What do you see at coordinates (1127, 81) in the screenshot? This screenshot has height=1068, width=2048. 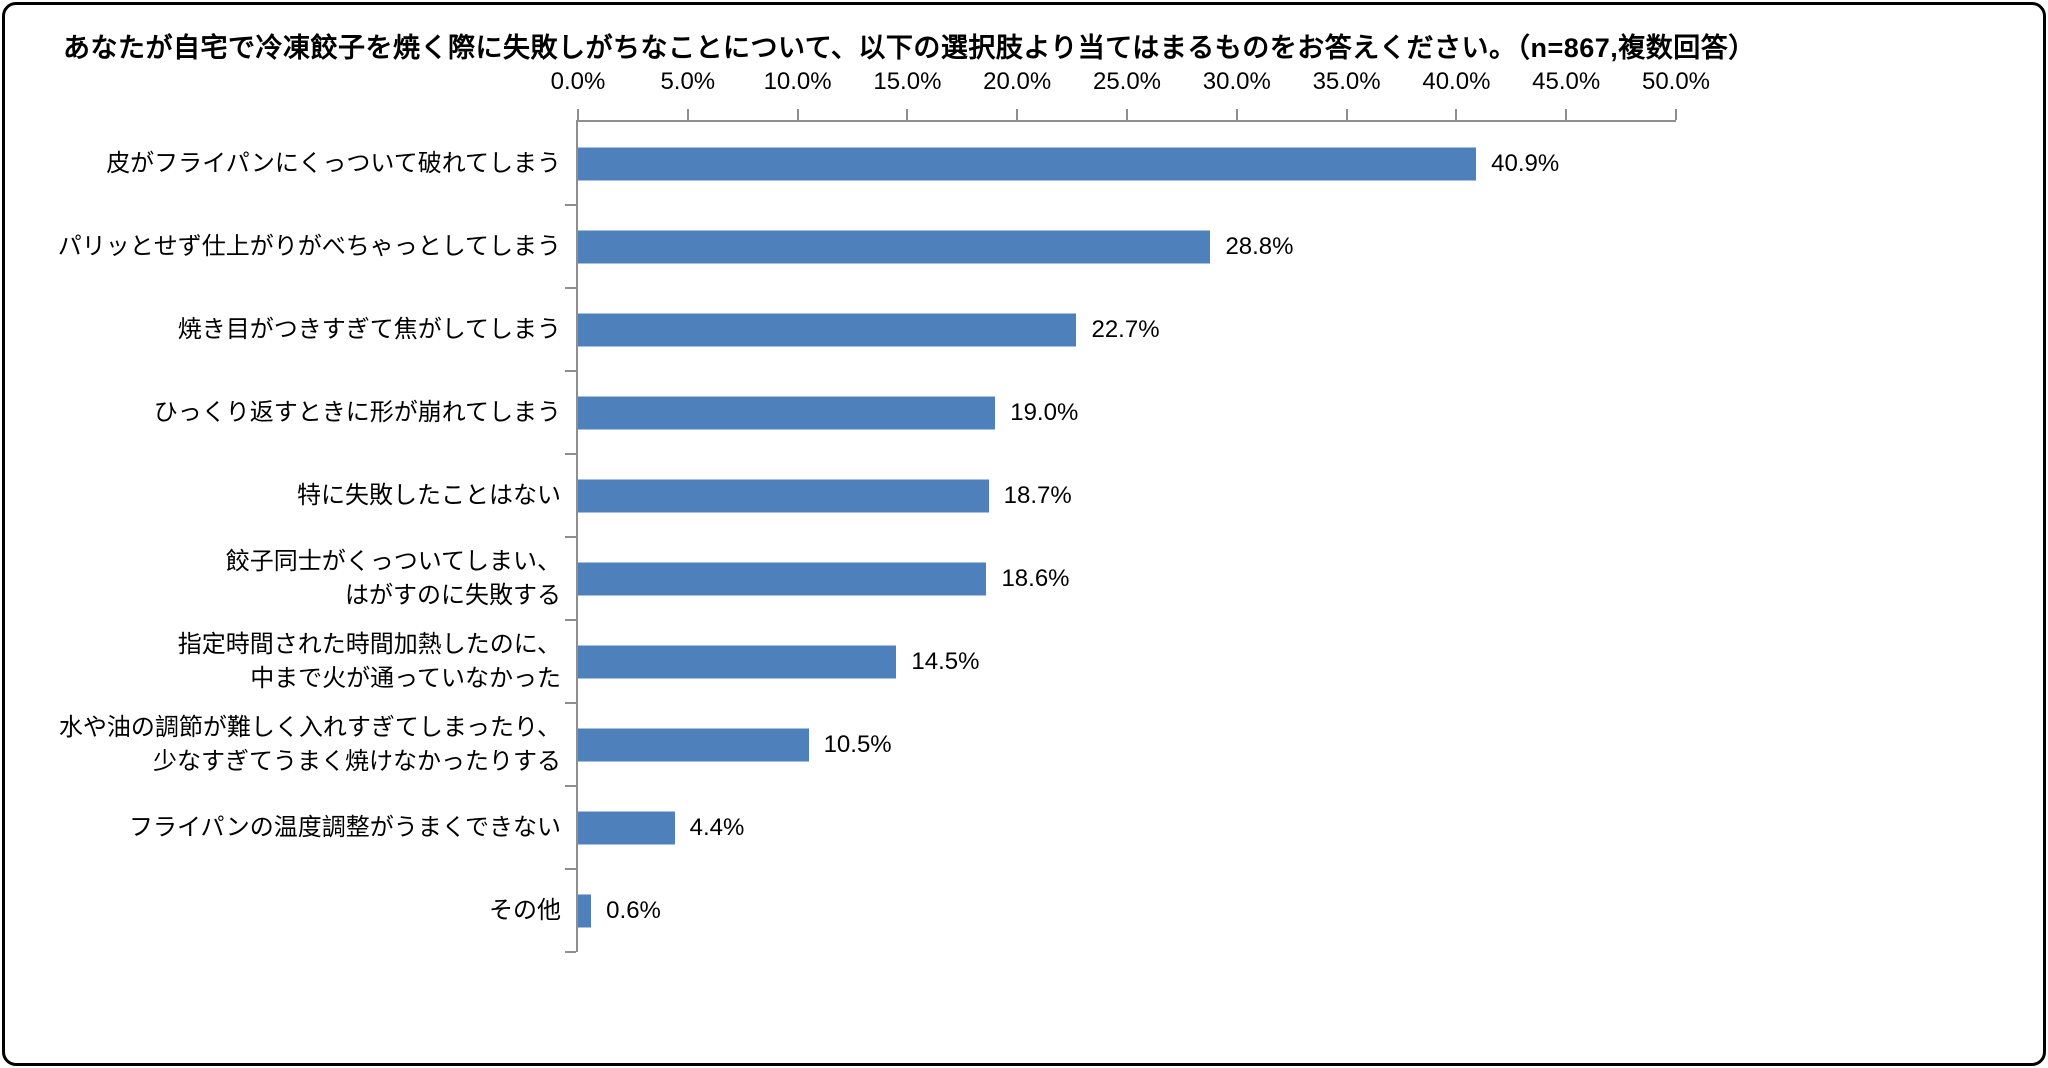 I see `x-axis-tick-label: 25.0%` at bounding box center [1127, 81].